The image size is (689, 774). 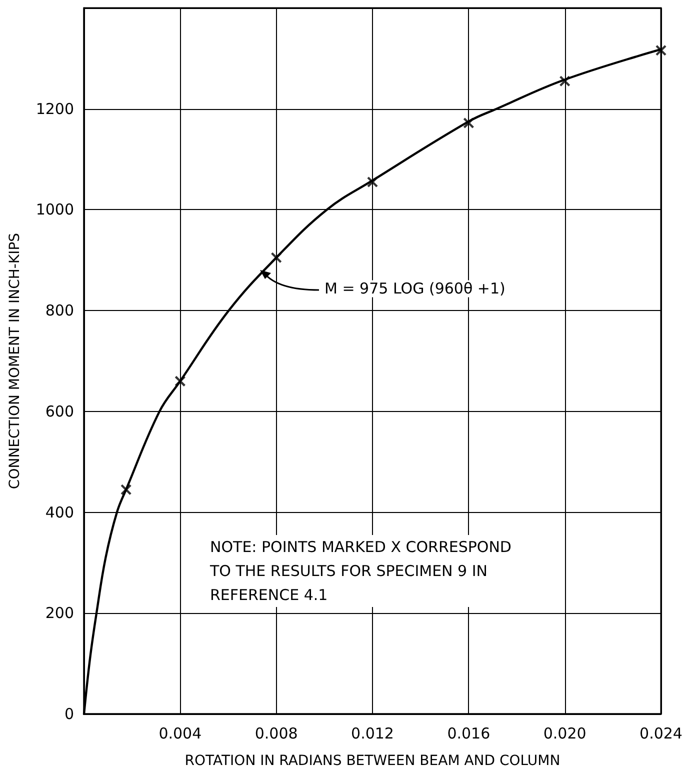 What do you see at coordinates (372, 733) in the screenshot?
I see `x-tick-label: 0.012` at bounding box center [372, 733].